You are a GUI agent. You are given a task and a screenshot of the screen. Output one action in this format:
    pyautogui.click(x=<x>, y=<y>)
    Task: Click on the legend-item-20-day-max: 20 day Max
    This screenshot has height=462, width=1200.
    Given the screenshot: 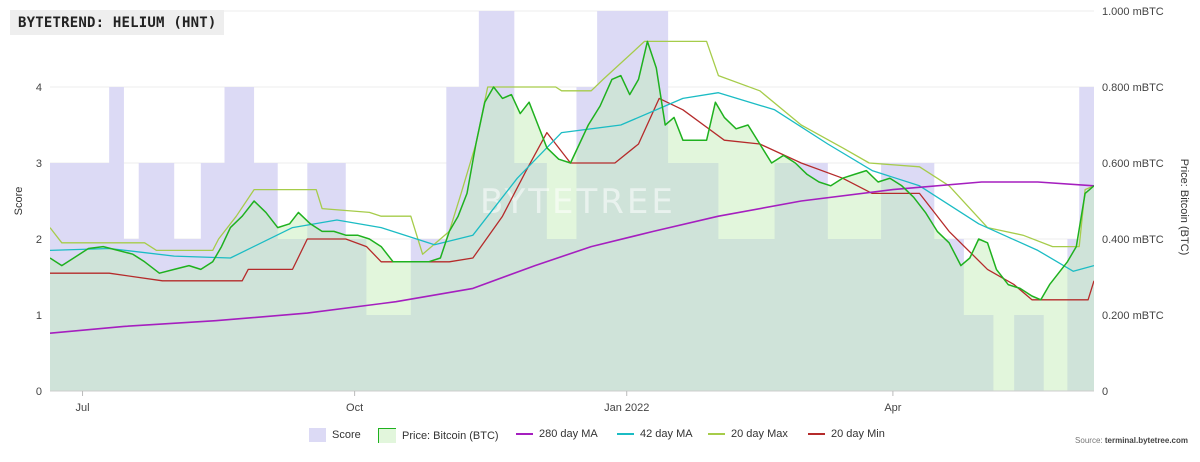 What is the action you would take?
    pyautogui.click(x=748, y=434)
    